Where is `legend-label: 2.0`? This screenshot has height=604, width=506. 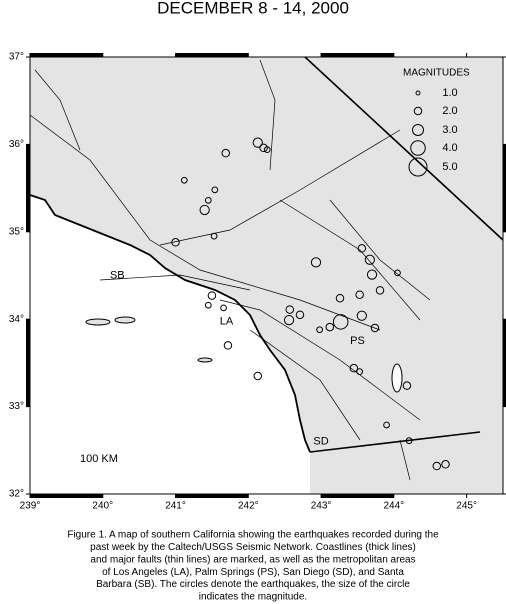
legend-label: 2.0 is located at coordinates (449, 111).